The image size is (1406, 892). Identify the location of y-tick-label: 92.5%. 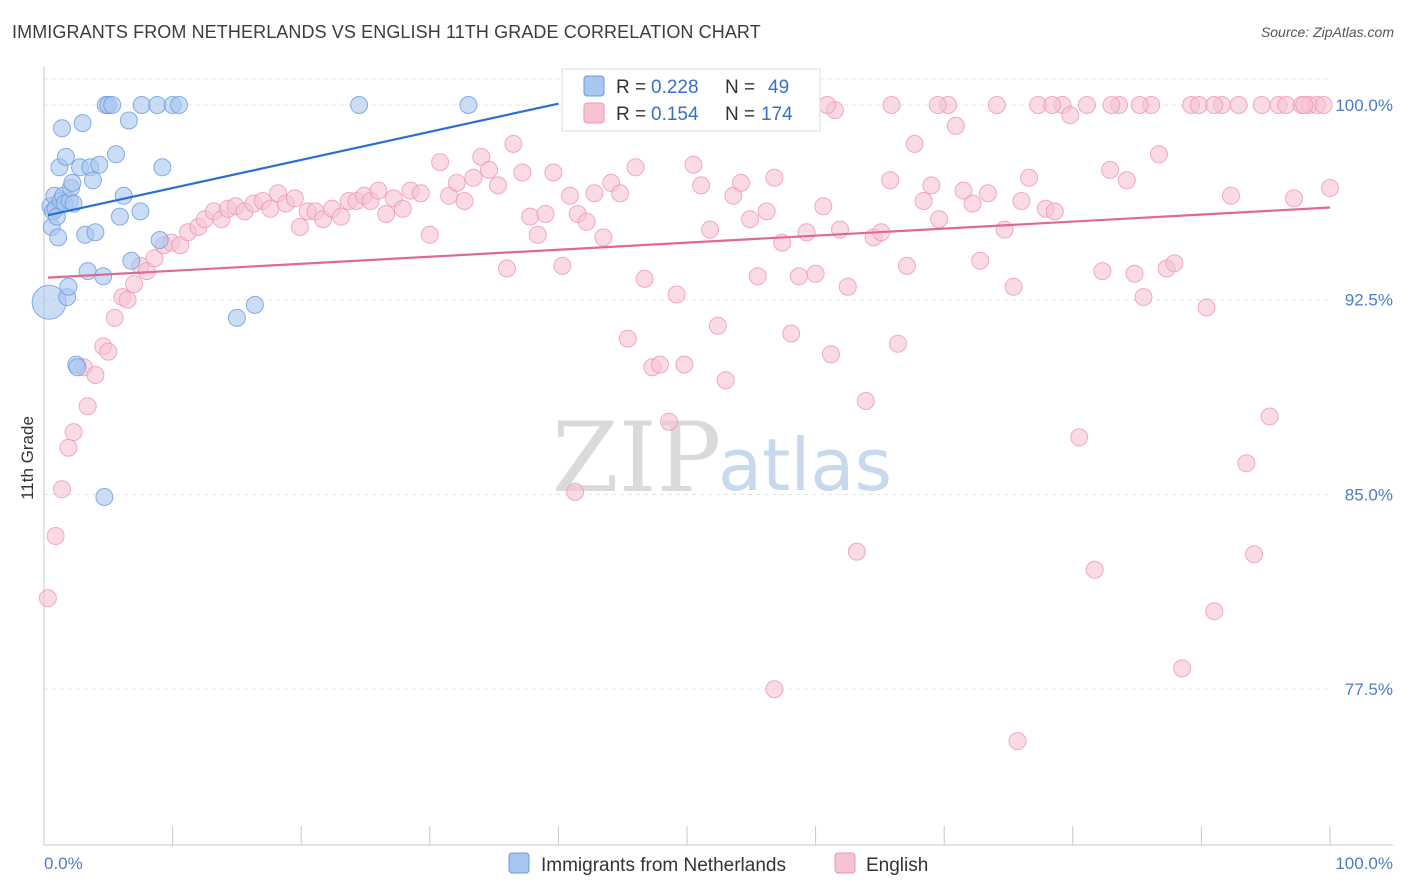
(1369, 300).